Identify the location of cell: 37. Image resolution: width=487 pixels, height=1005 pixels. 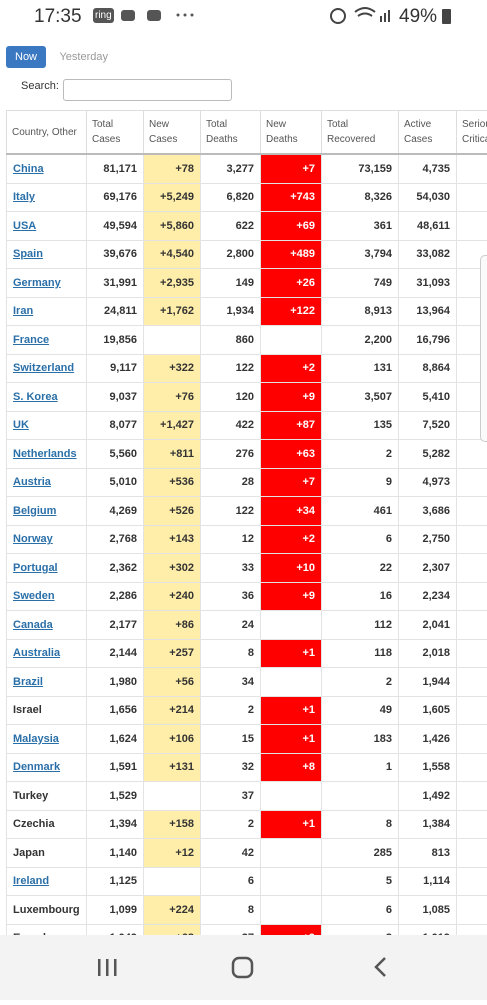
(231, 796).